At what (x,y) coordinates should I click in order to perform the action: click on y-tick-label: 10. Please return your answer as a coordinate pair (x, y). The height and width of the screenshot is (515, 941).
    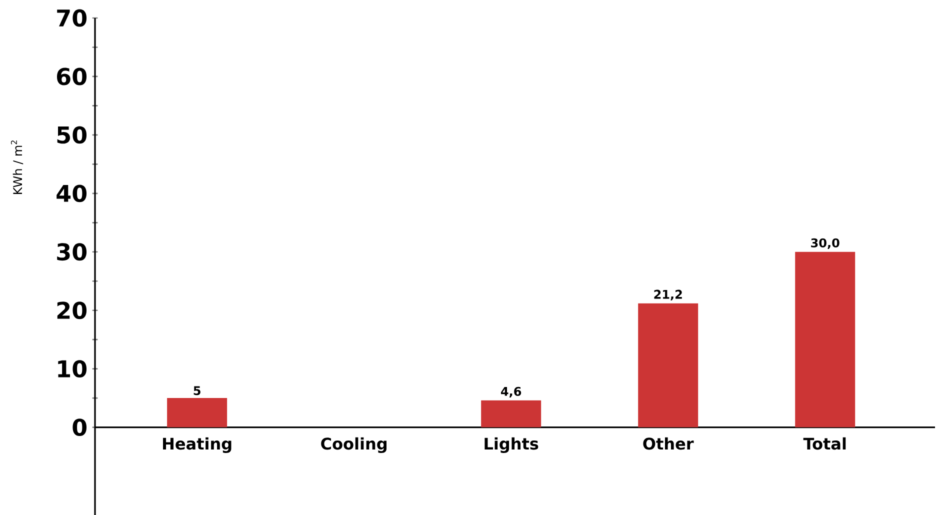
    Looking at the image, I should click on (72, 369).